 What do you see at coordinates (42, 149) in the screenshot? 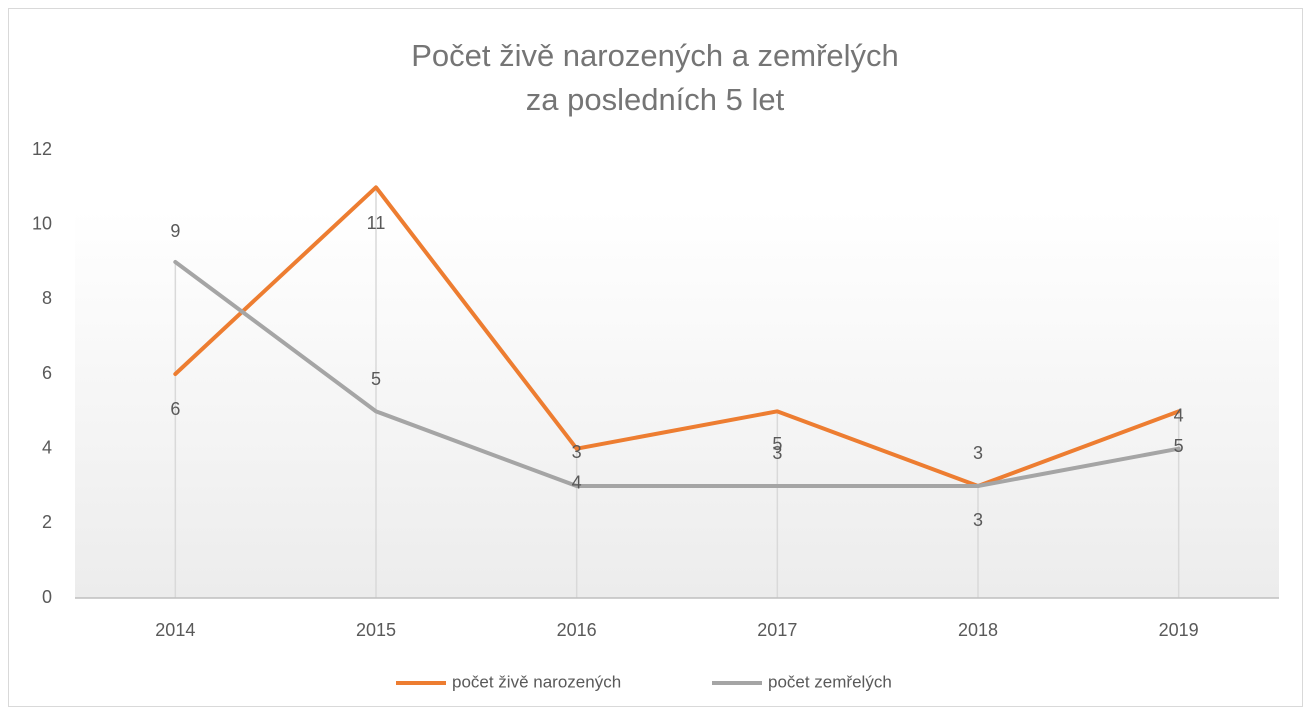
I see `y-tick-label: 12` at bounding box center [42, 149].